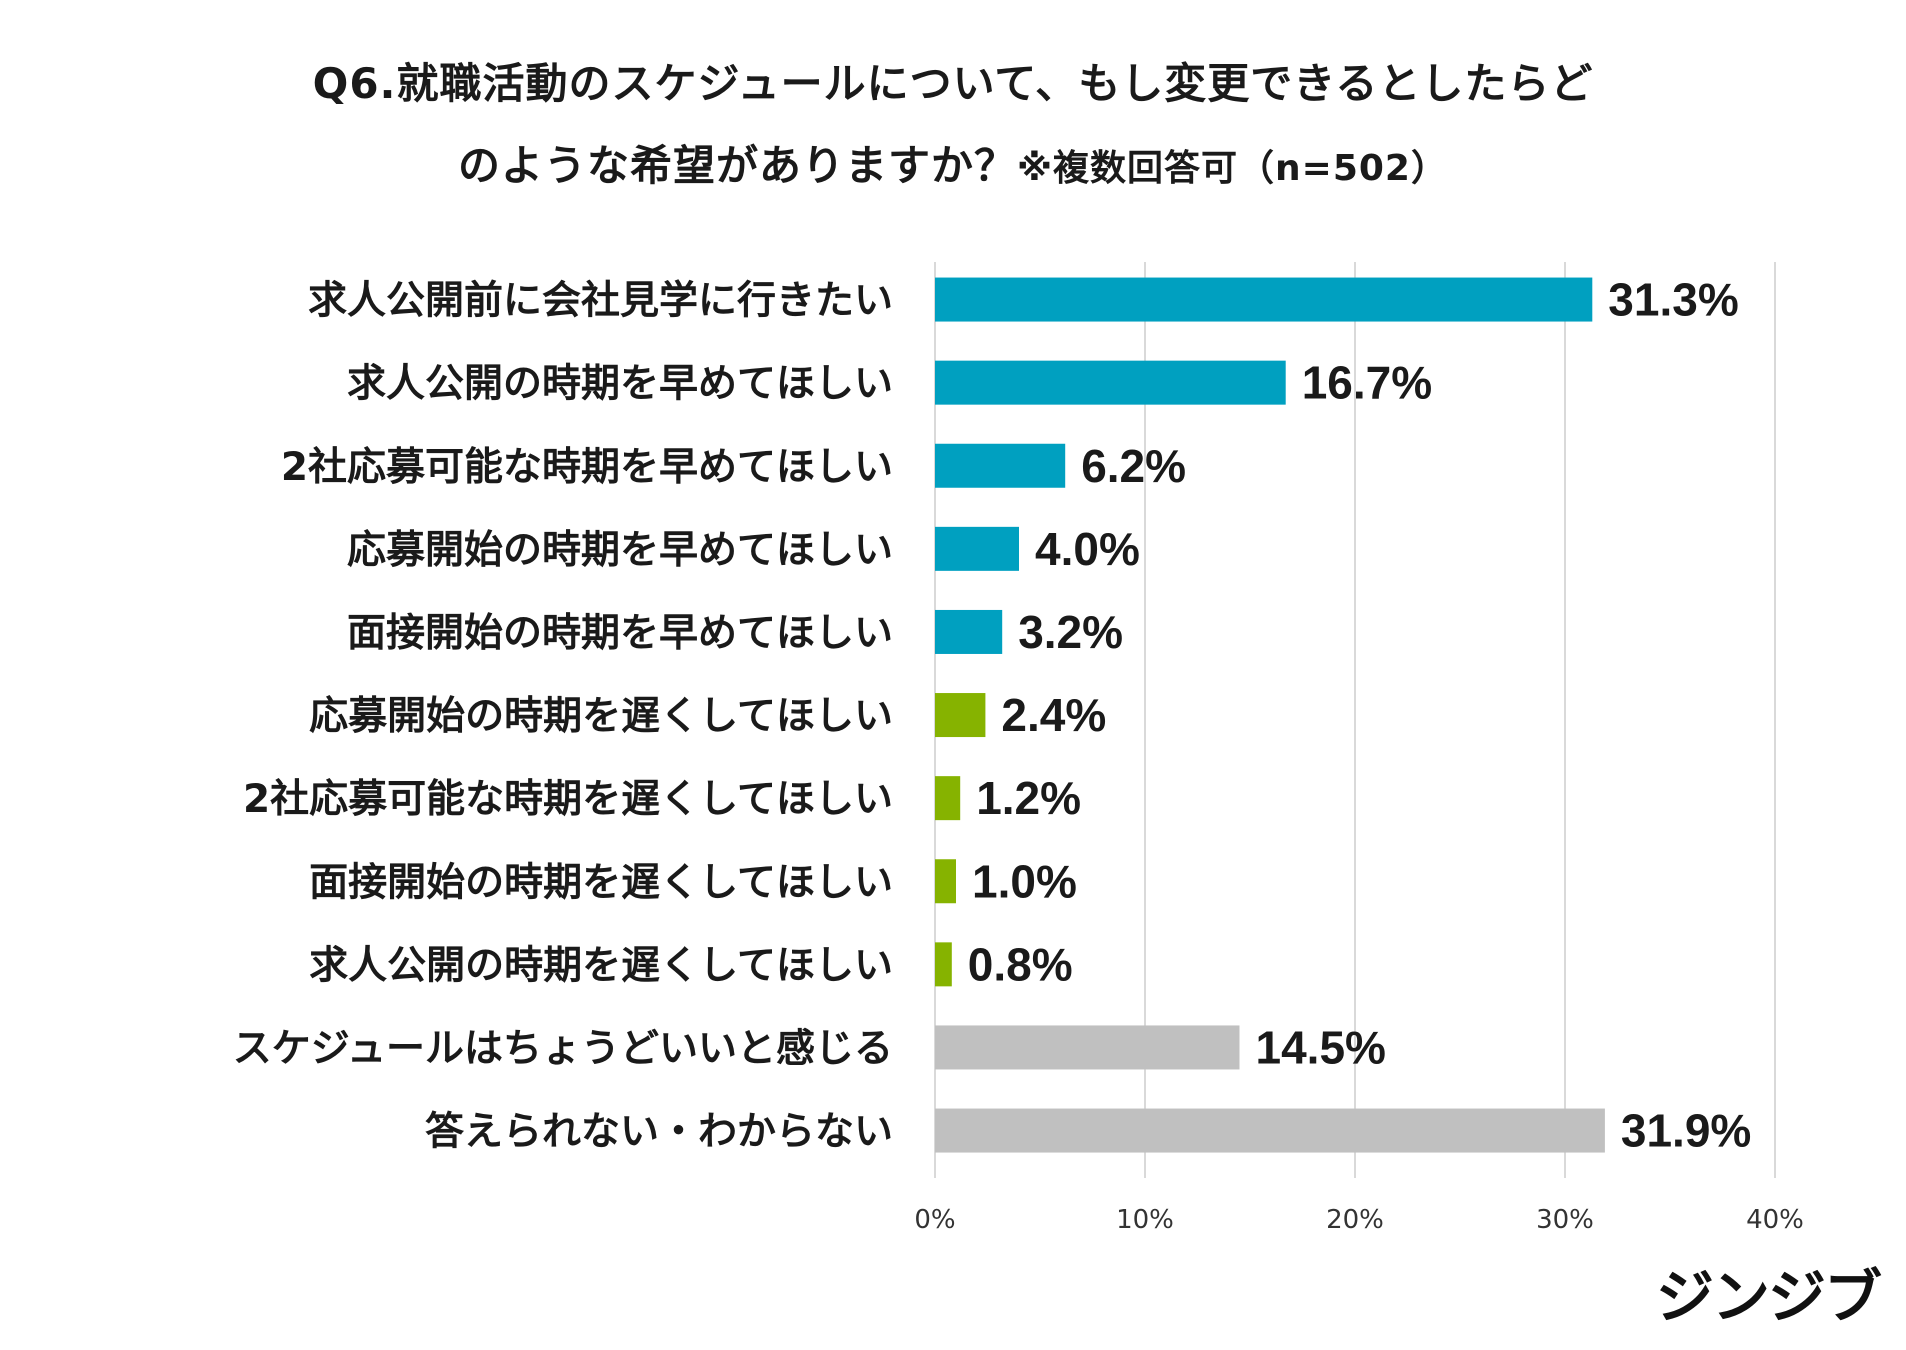 This screenshot has width=1906, height=1350. What do you see at coordinates (1321, 1047) in the screenshot?
I see `data-label: 14.5%` at bounding box center [1321, 1047].